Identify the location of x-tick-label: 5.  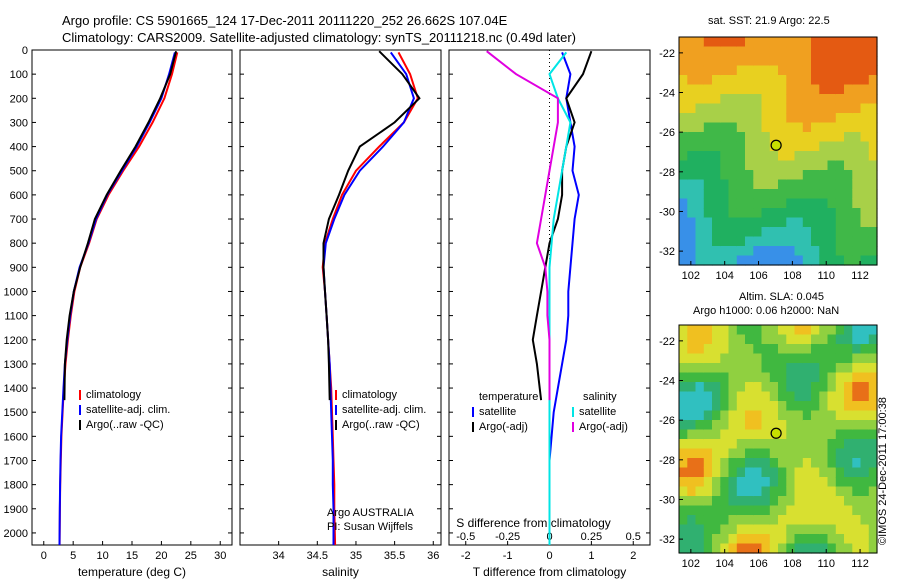
(73, 556).